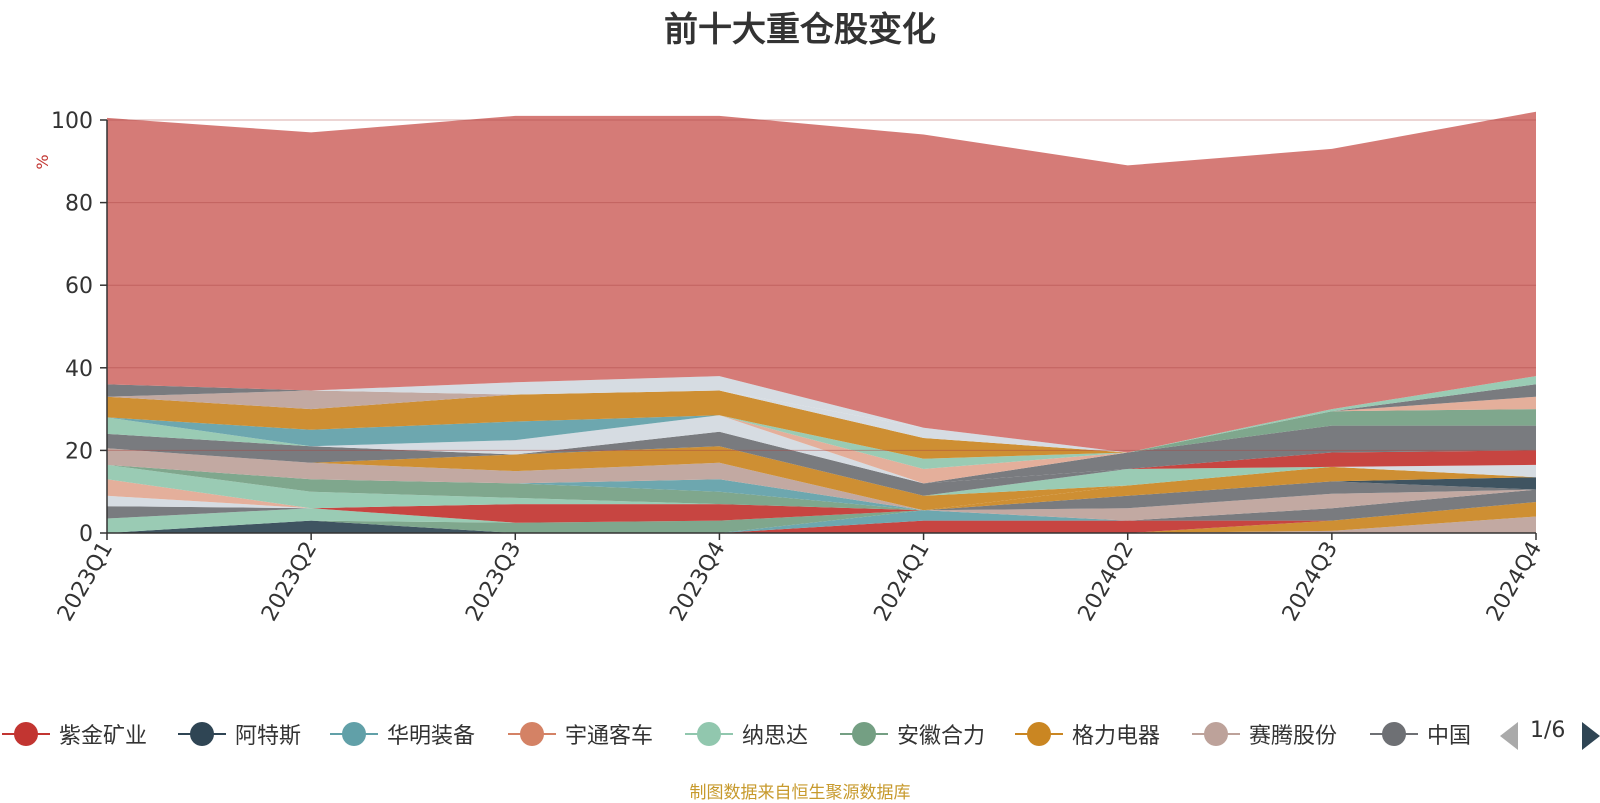 The width and height of the screenshot is (1600, 803). What do you see at coordinates (289, 582) in the screenshot?
I see `x-tick-label: 2023Q2` at bounding box center [289, 582].